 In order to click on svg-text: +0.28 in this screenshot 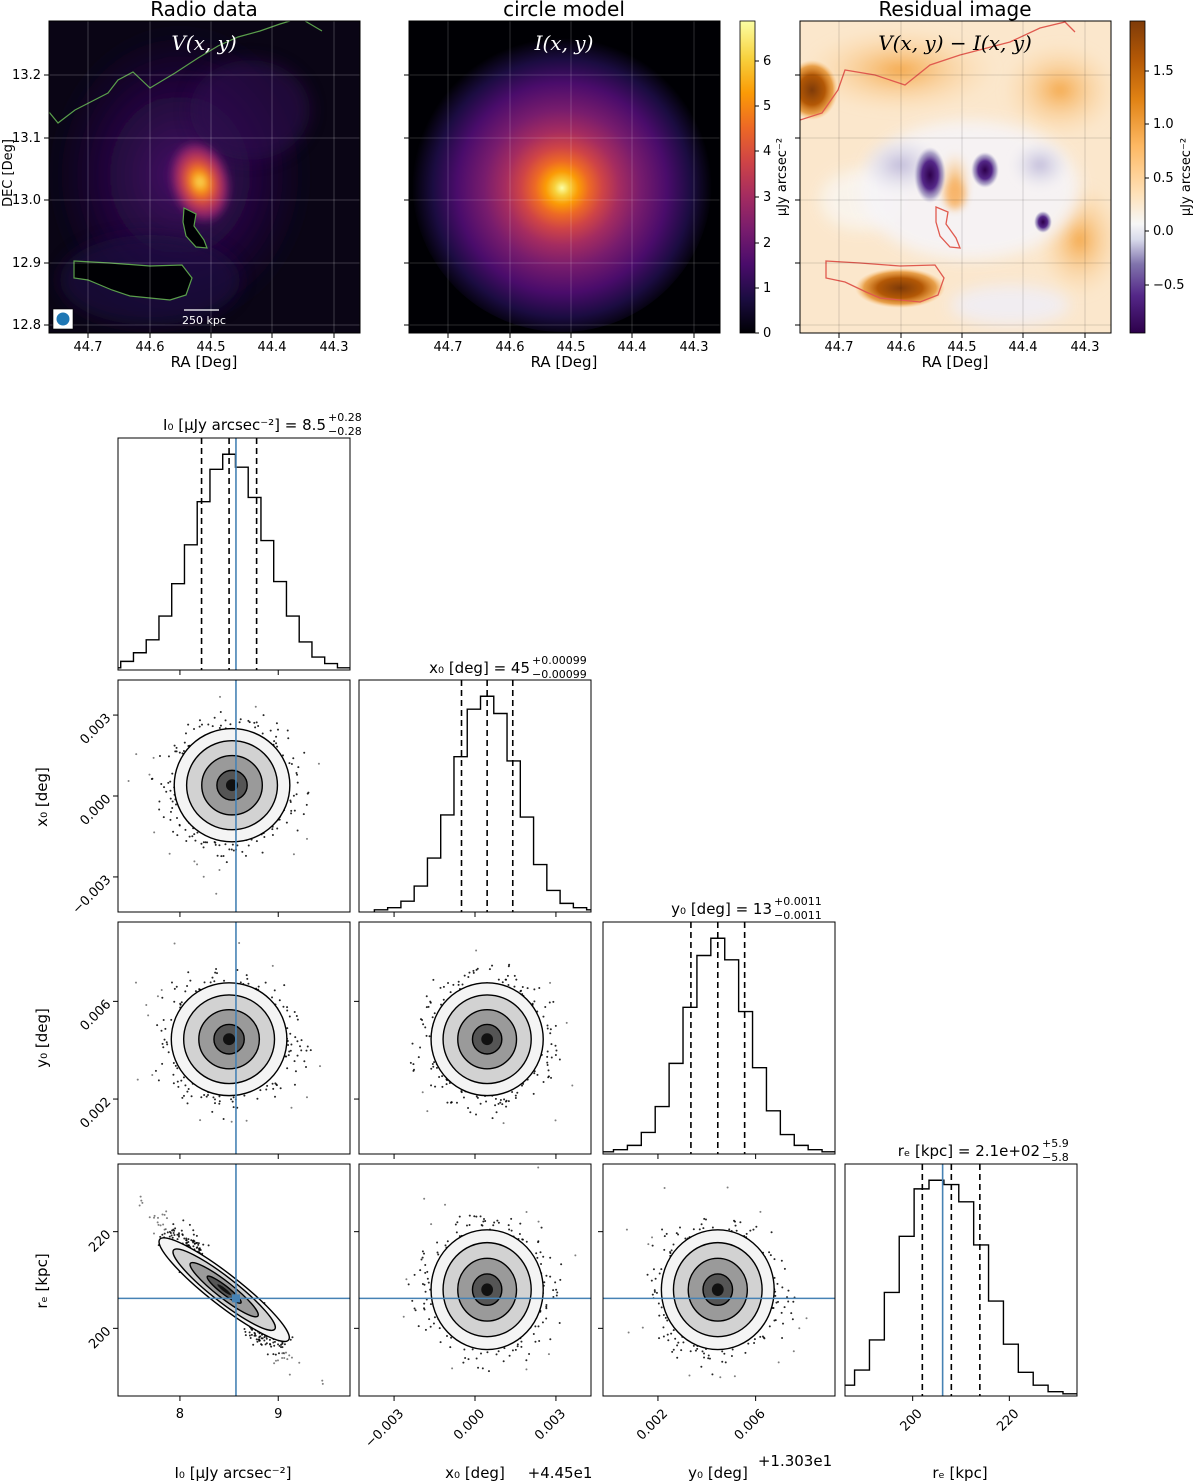, I will do `click(345, 417)`.